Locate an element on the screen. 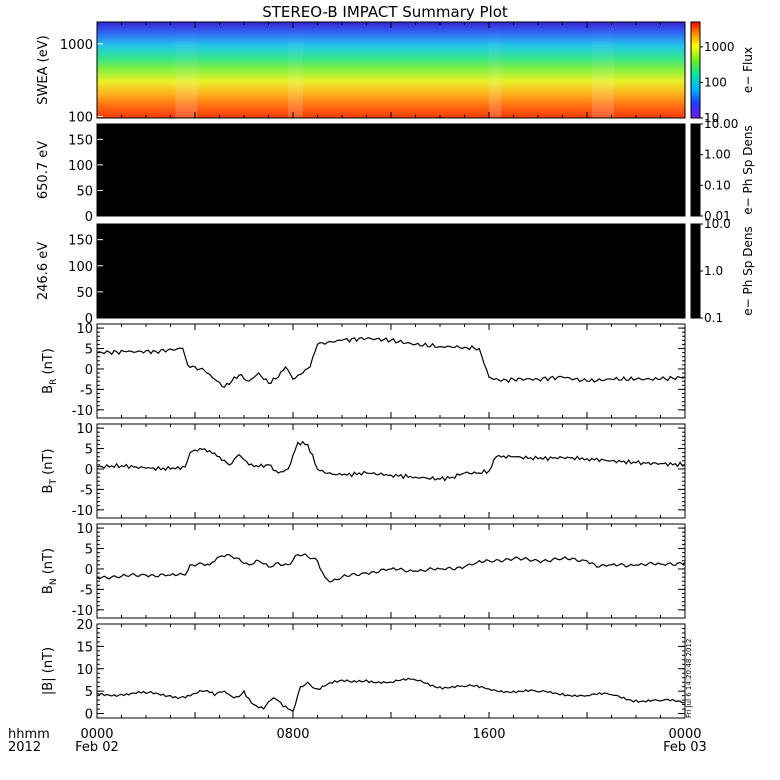 The height and width of the screenshot is (780, 780). y-tick-label: 20 is located at coordinates (84, 625).